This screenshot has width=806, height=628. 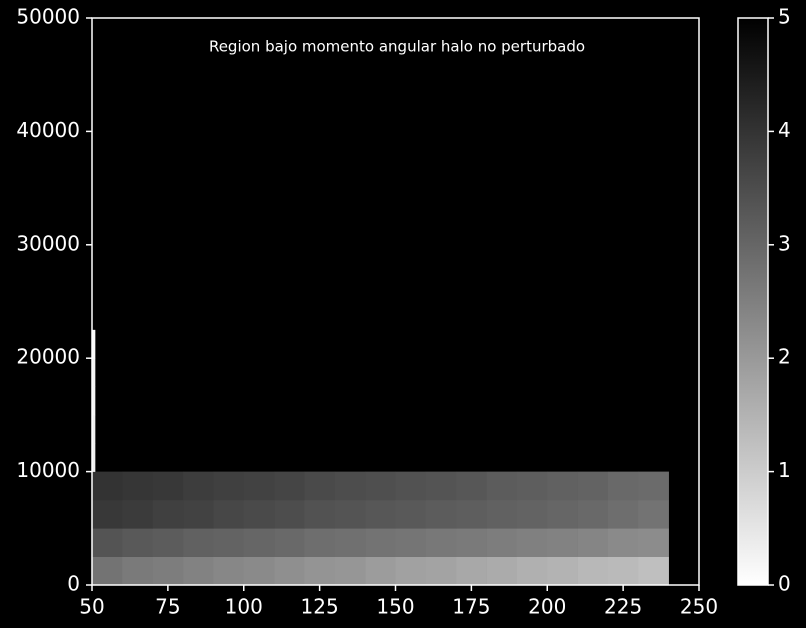 What do you see at coordinates (623, 607) in the screenshot?
I see `x-tick-label: 225` at bounding box center [623, 607].